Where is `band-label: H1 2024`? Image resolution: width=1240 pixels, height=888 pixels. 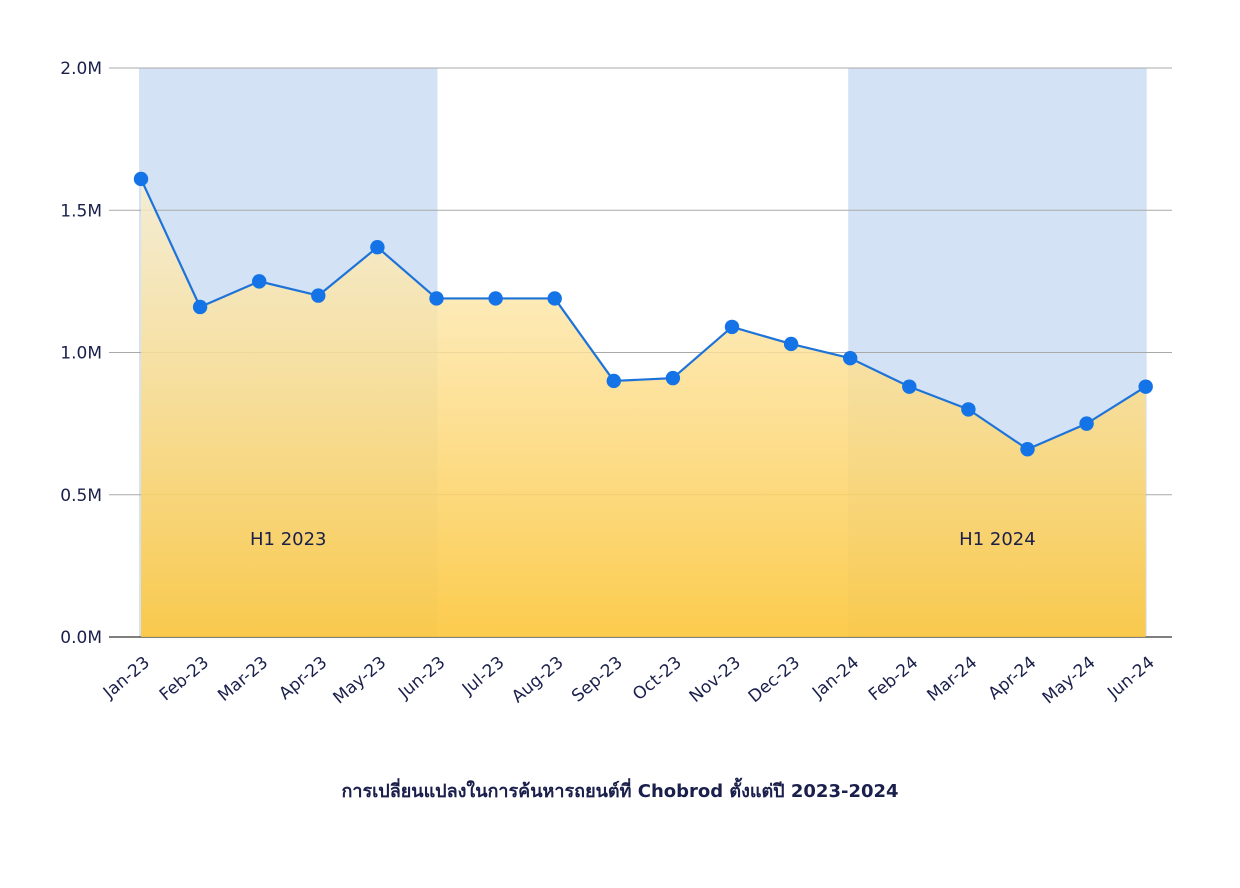 band-label: H1 2024 is located at coordinates (997, 539).